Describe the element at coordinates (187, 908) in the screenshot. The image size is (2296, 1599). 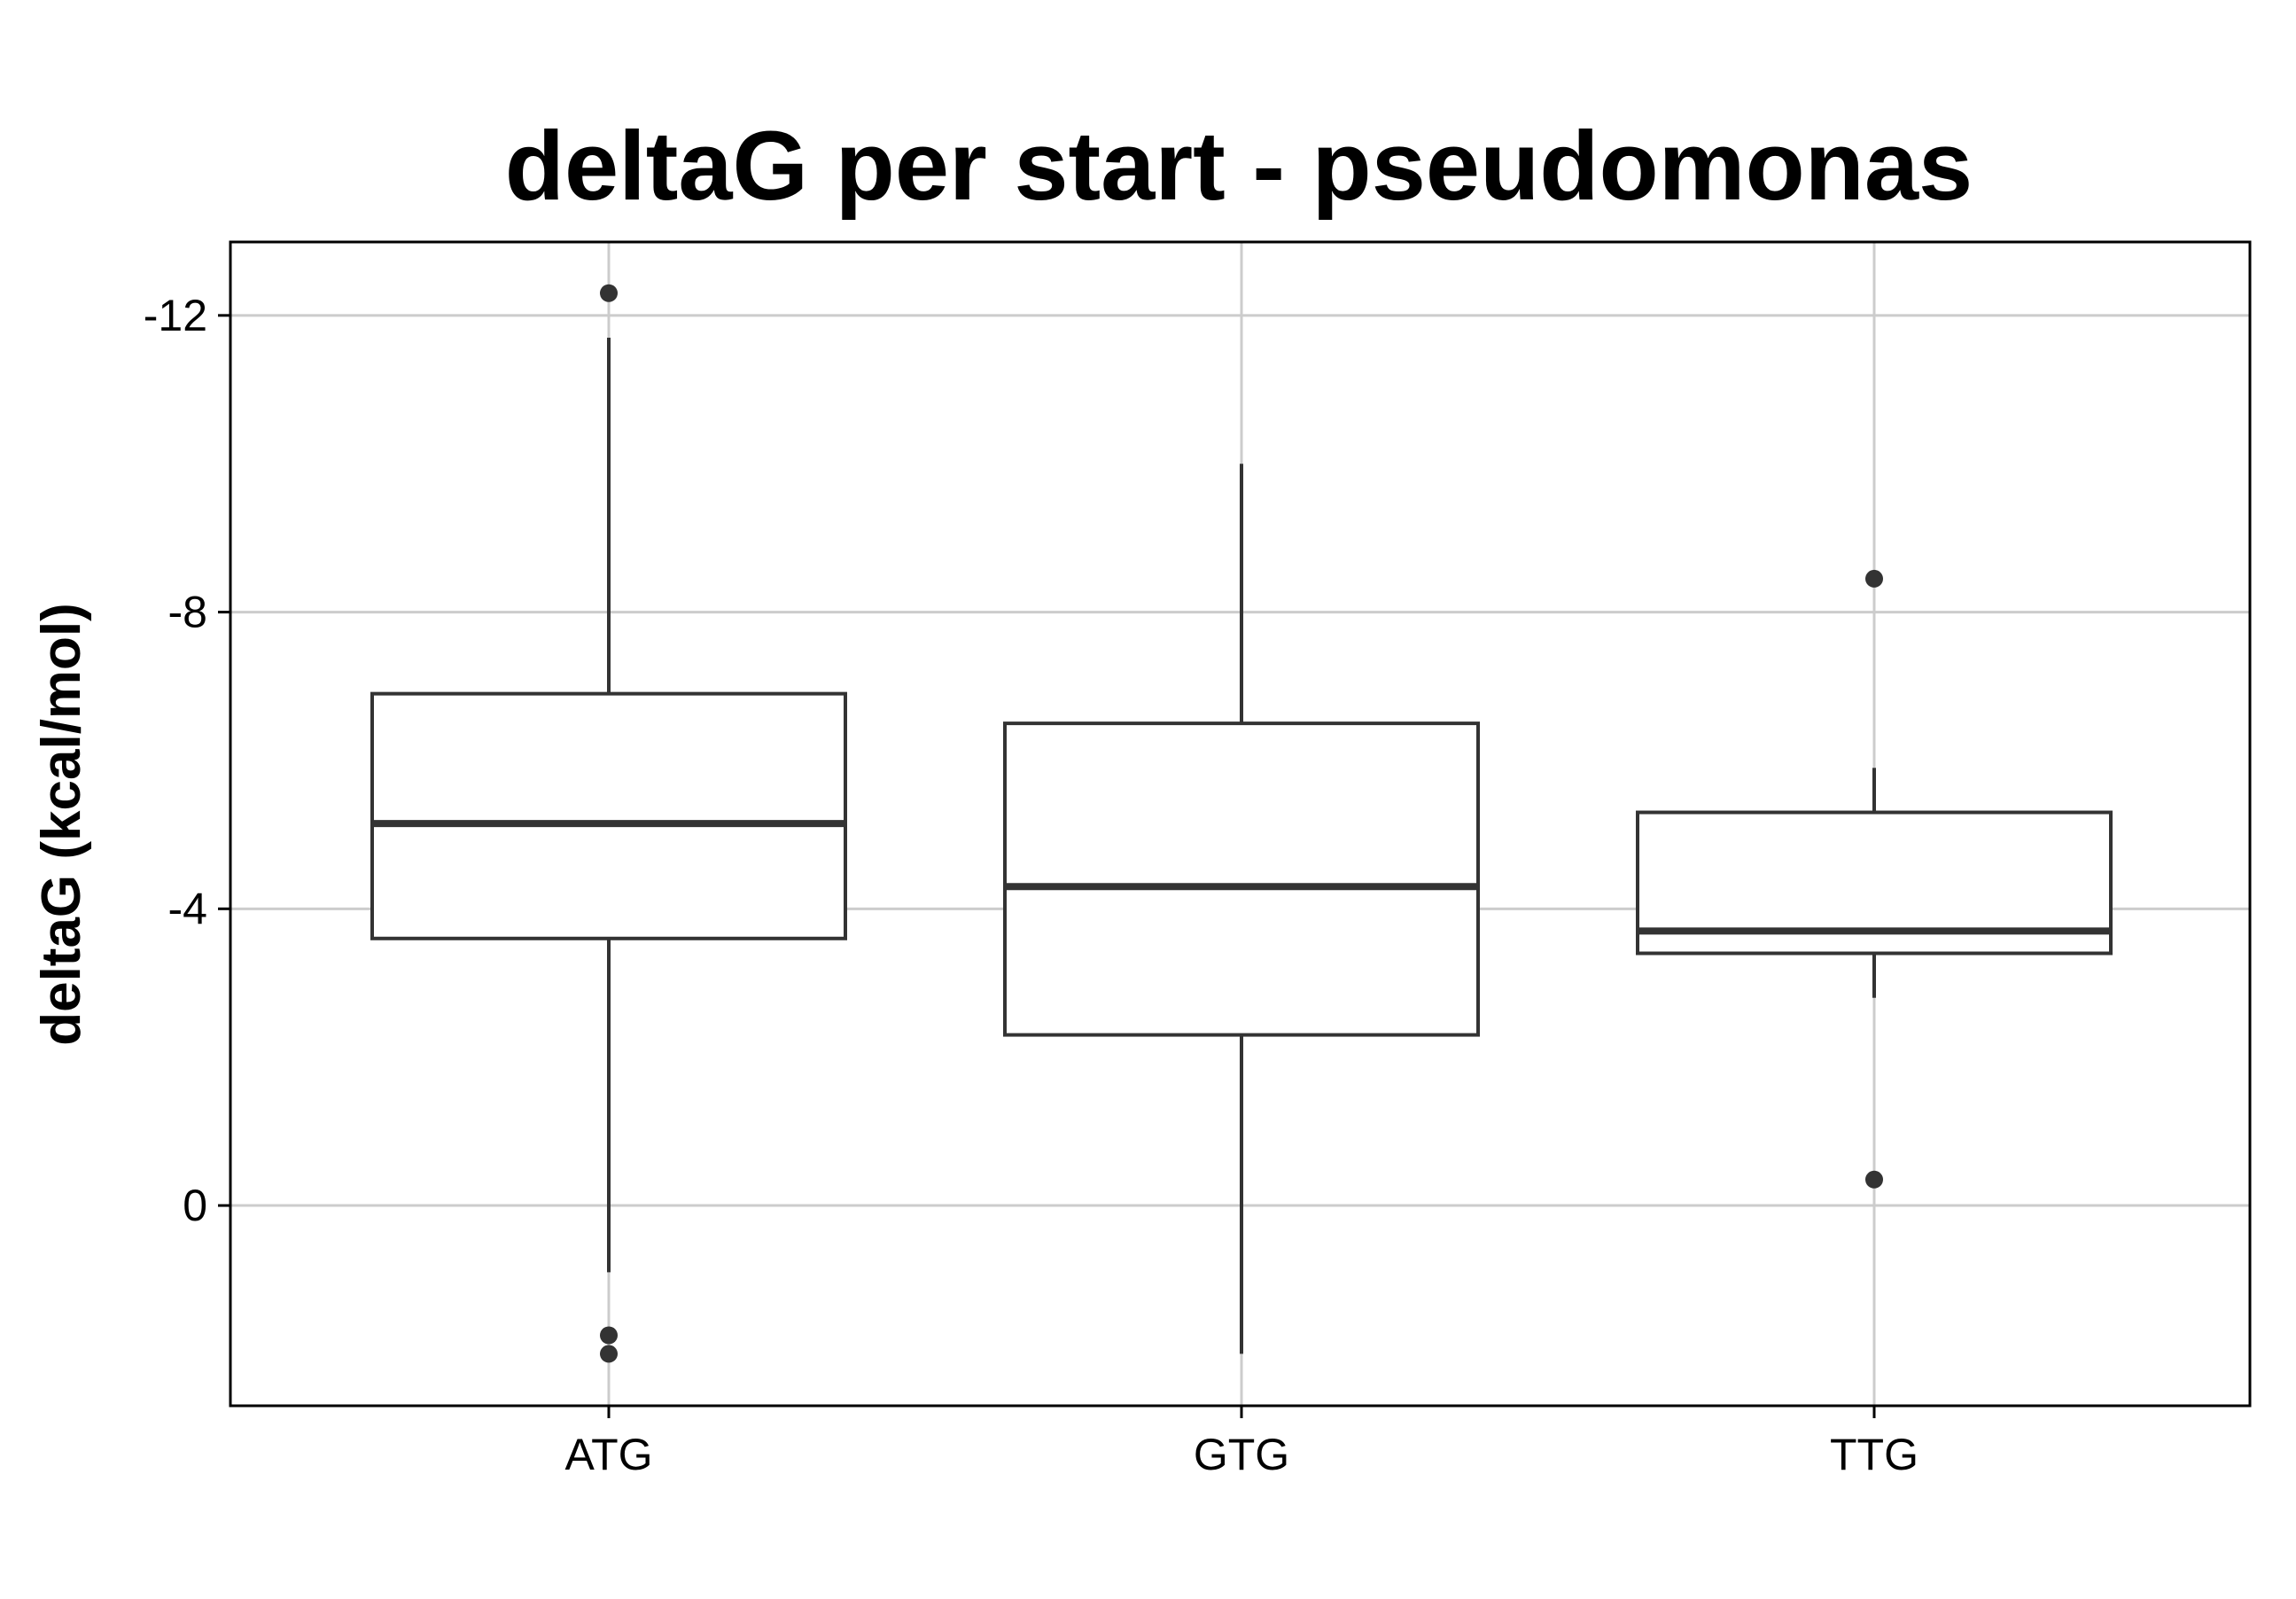
I see `y-tick-label: -4` at that location.